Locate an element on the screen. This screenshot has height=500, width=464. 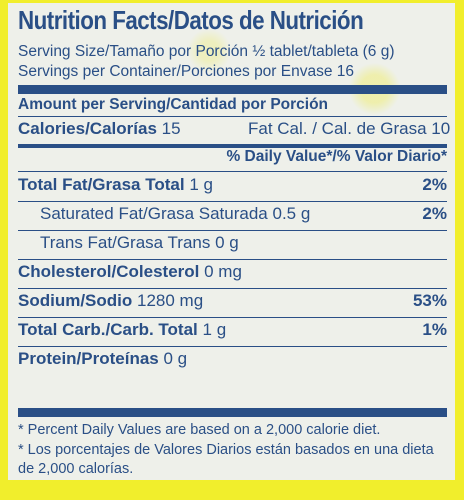
nutrient-label: Saturated Fat/Grasa Saturada is located at coordinates (154, 213).